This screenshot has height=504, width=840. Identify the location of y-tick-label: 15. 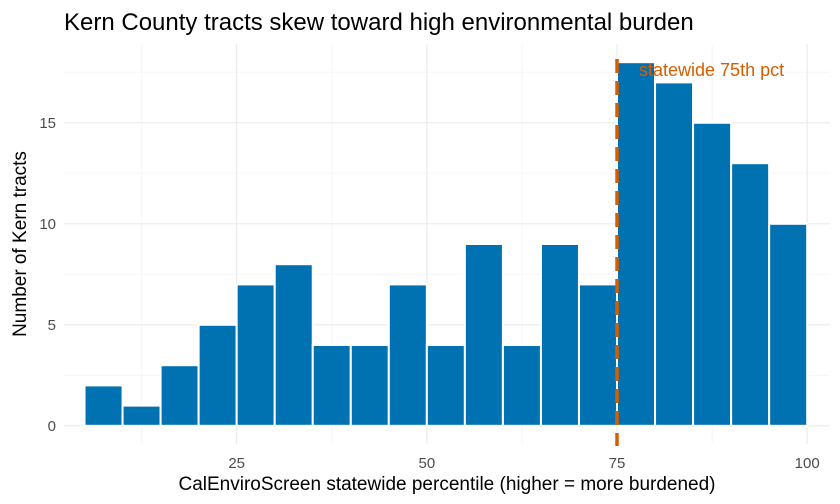
(47, 123).